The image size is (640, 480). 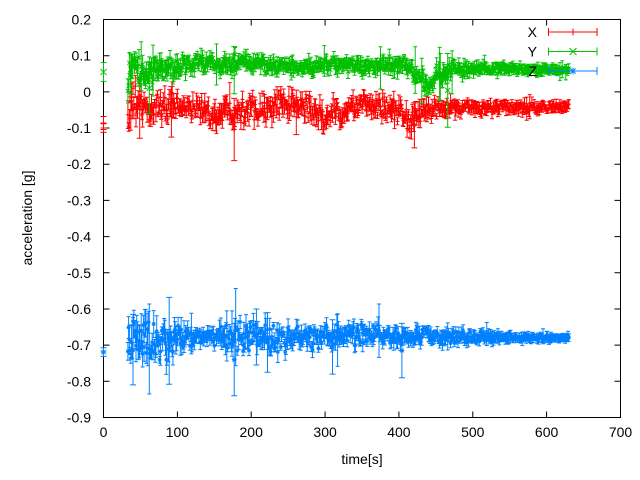 What do you see at coordinates (79, 237) in the screenshot?
I see `y-tick-label: -0.4` at bounding box center [79, 237].